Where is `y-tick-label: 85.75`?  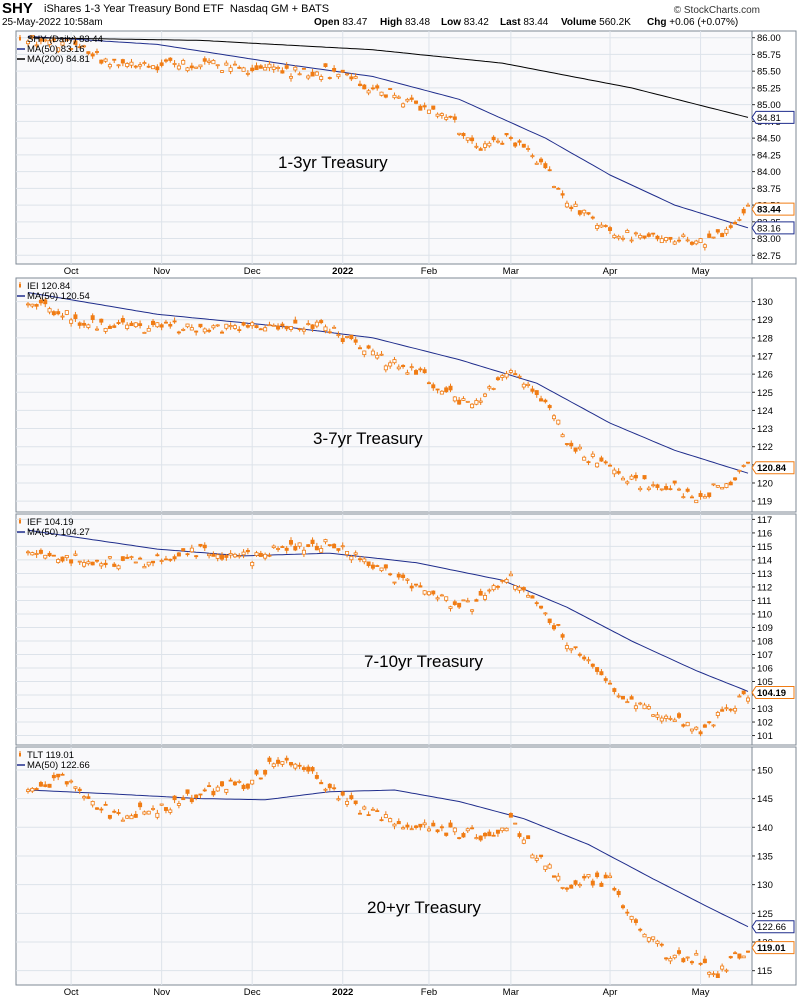 y-tick-label: 85.75 is located at coordinates (769, 55).